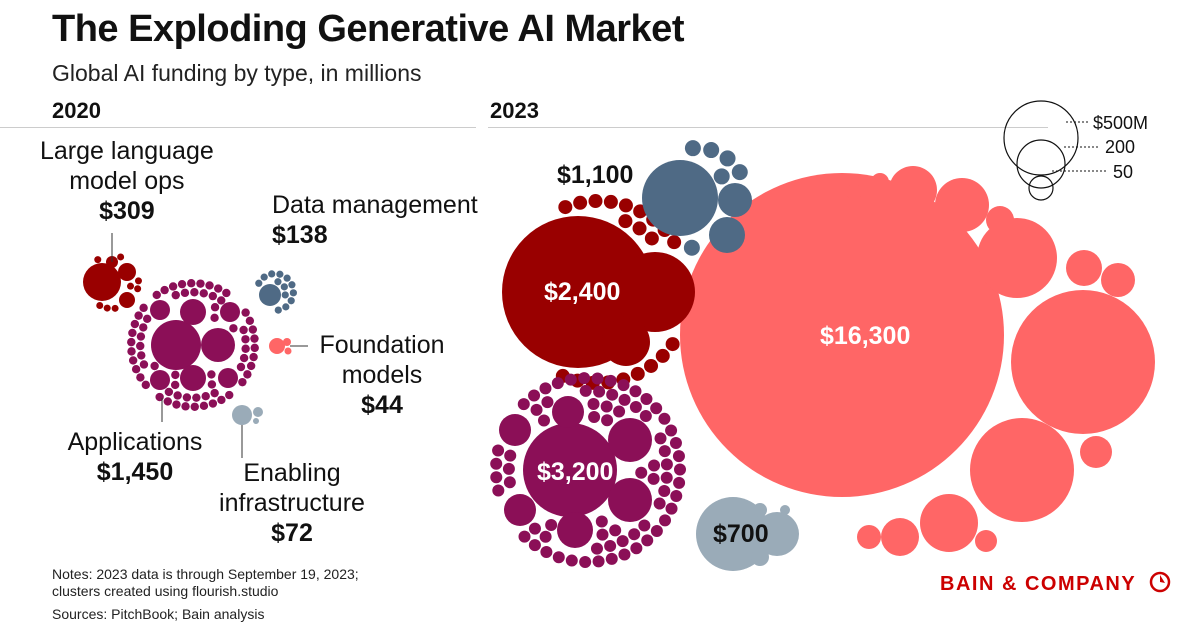 The width and height of the screenshot is (1200, 627). I want to click on bain-logo: BAIN & COMPANY, so click(1055, 582).